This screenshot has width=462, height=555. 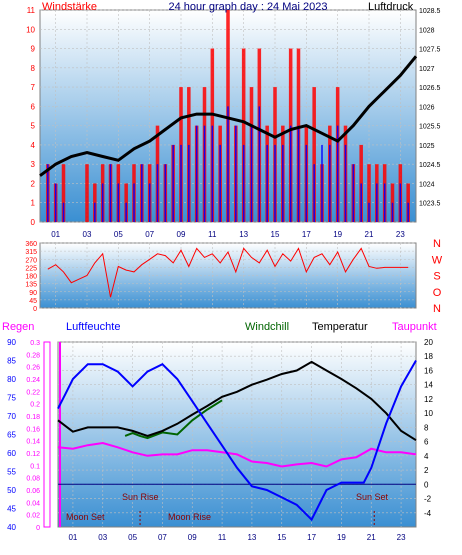 What do you see at coordinates (192, 537) in the screenshot?
I see `climate-x-tick: 09` at bounding box center [192, 537].